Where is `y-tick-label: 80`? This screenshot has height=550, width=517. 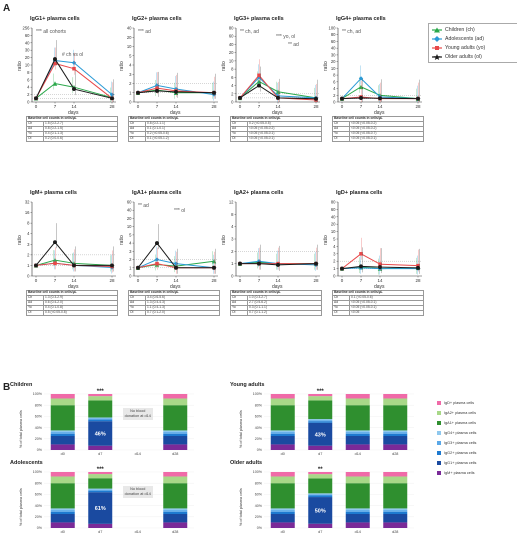
y-tick-label: 80 is located at coordinates (333, 34).